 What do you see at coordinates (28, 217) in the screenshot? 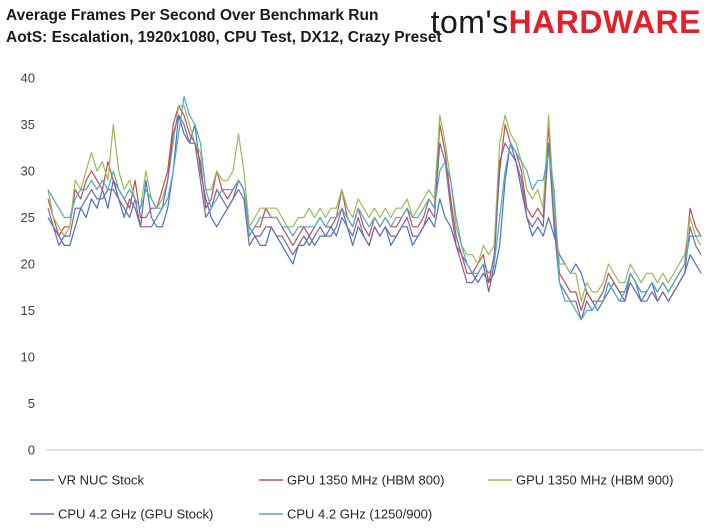
I see `y-tick-label: 25` at bounding box center [28, 217].